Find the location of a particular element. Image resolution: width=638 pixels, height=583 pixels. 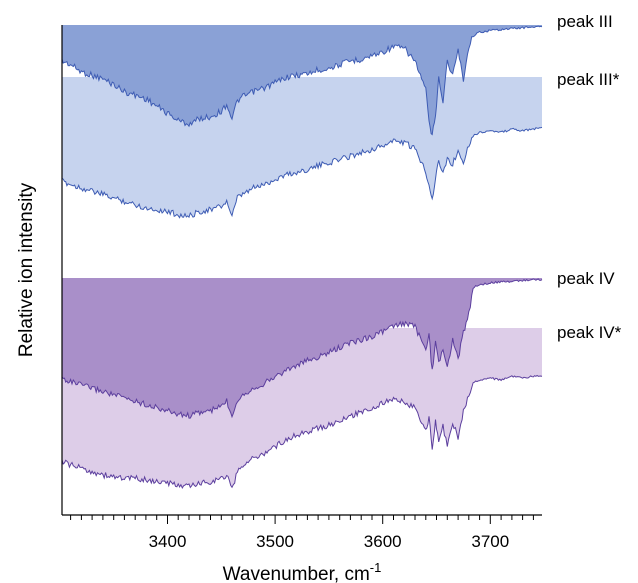

x-axis-title: Wavenumber, cm-1 is located at coordinates (302, 571).